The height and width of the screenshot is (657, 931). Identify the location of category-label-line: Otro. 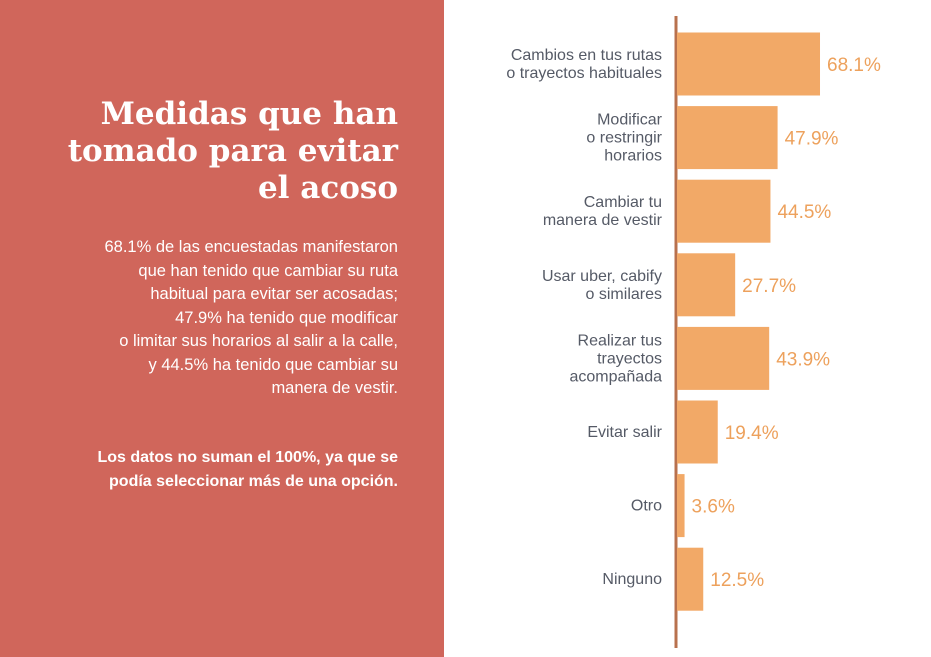
(646, 506).